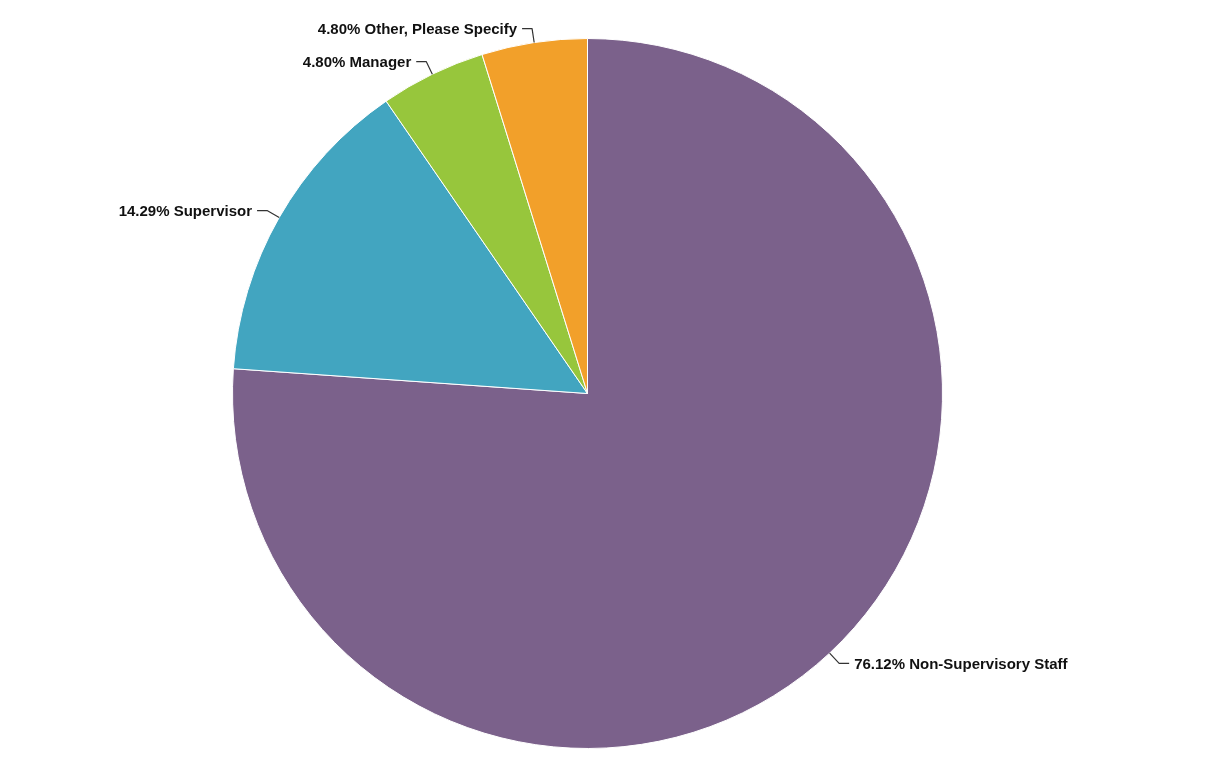 Image resolution: width=1229 pixels, height=769 pixels. Describe the element at coordinates (185, 211) in the screenshot. I see `slice-label: 14.29% Supervisor` at that location.